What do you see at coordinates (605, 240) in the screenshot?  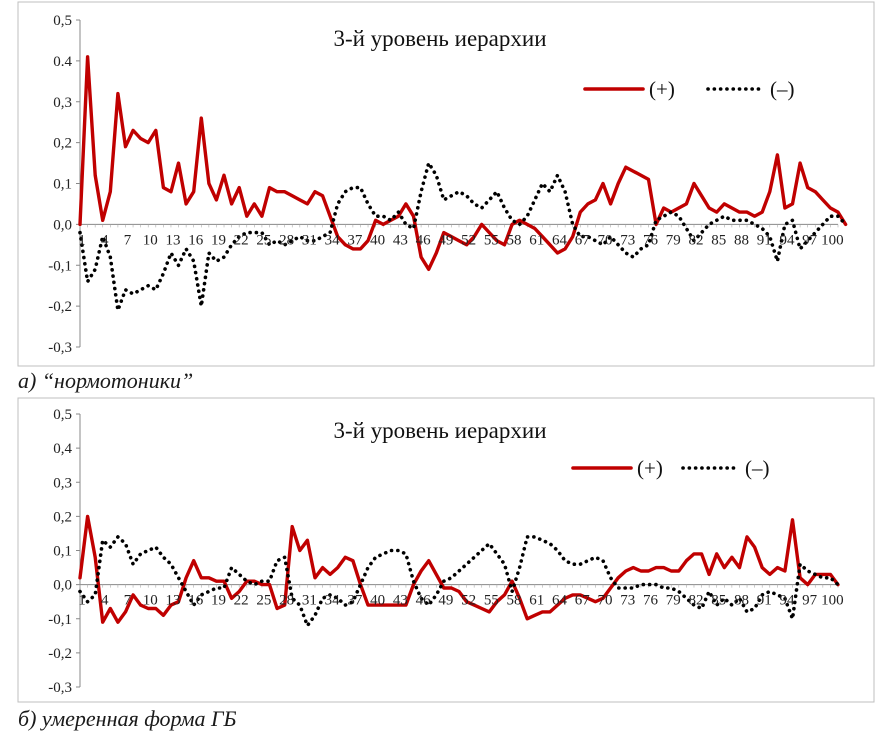 I see `chart-a-x-tick-label: 70` at bounding box center [605, 240].